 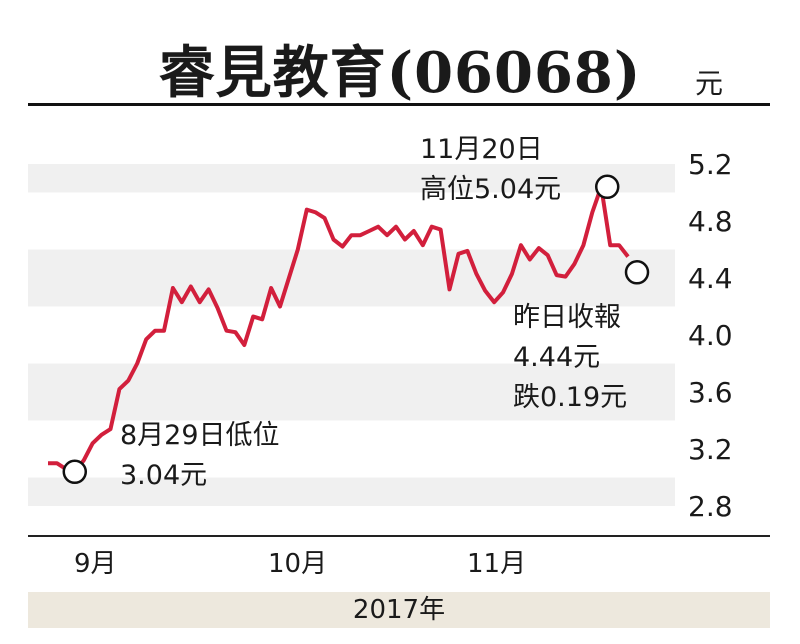 I want to click on high-annotation: 11月20日 高位5.04元, so click(x=490, y=170).